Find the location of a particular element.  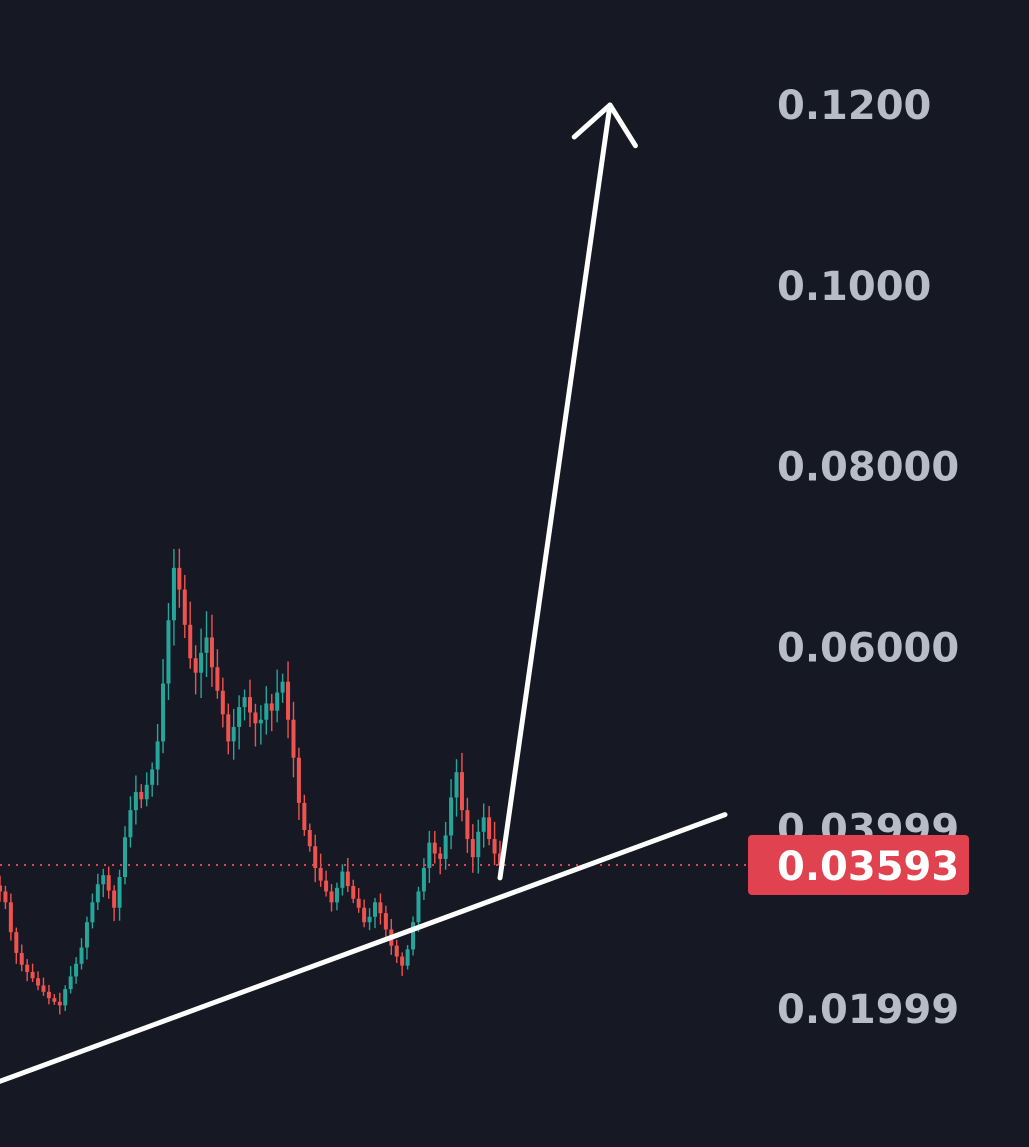

current-price-badge-bg is located at coordinates (858, 864).